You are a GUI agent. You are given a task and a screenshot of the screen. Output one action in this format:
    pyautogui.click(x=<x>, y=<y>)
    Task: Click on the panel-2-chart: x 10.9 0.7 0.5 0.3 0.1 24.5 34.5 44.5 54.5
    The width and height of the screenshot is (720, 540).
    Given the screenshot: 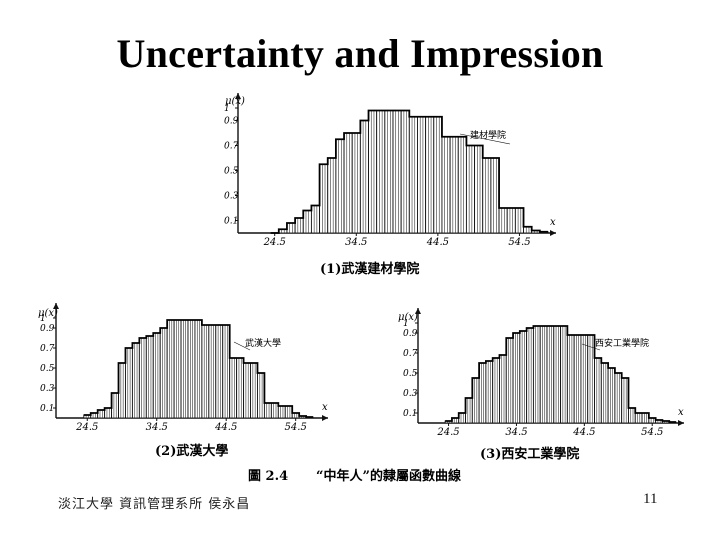 What is the action you would take?
    pyautogui.click(x=184, y=368)
    